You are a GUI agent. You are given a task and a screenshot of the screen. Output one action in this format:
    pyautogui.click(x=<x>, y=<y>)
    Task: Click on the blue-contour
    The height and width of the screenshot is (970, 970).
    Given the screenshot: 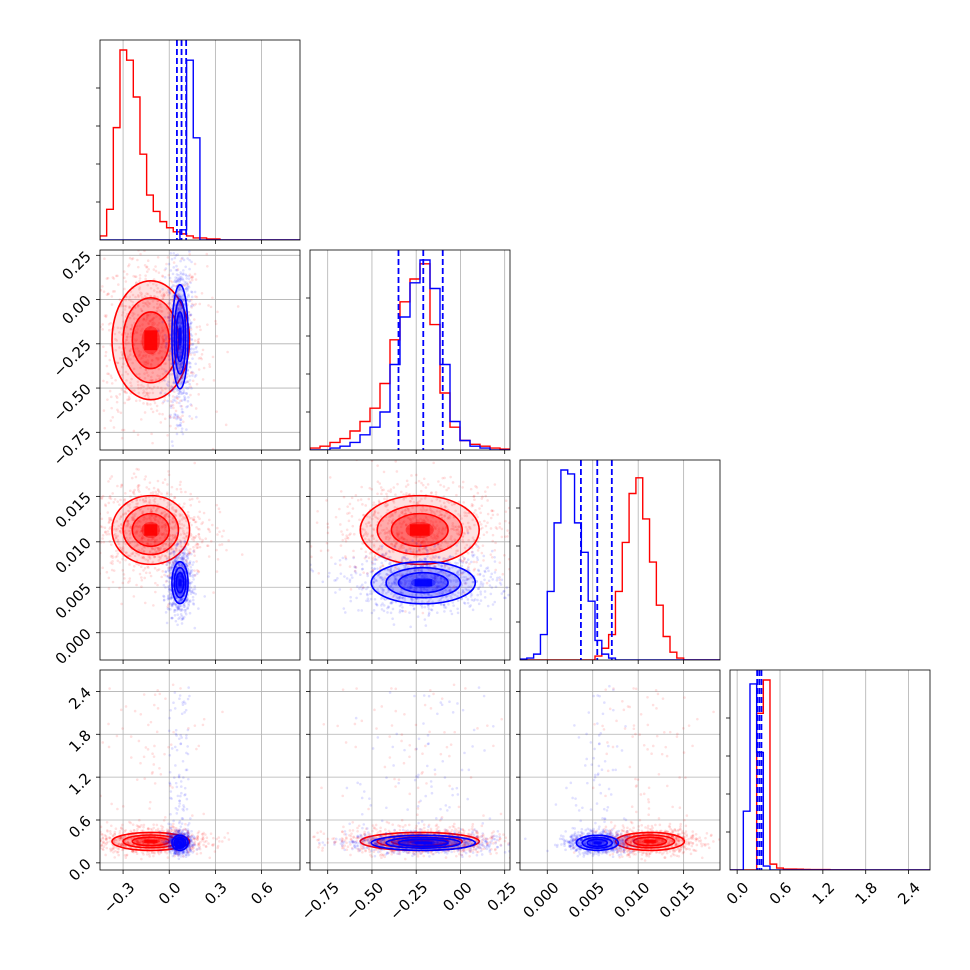 What is the action you would take?
    pyautogui.click(x=180, y=337)
    